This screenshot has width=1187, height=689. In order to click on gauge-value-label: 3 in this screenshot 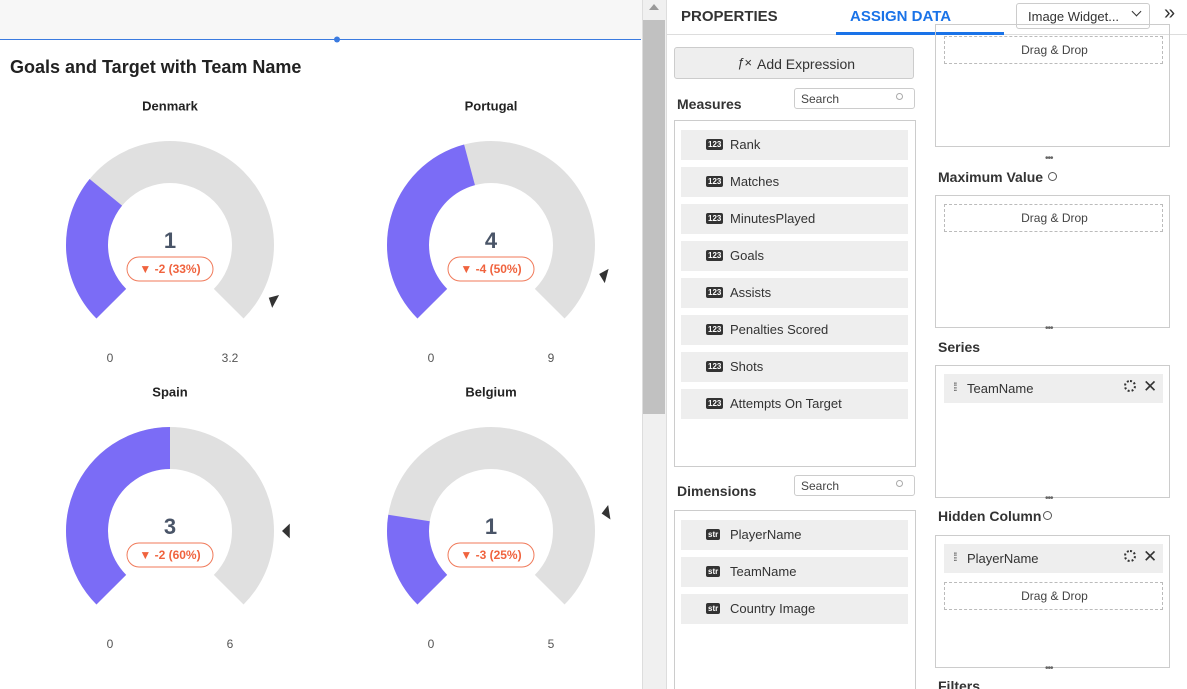, I will do `click(170, 526)`.